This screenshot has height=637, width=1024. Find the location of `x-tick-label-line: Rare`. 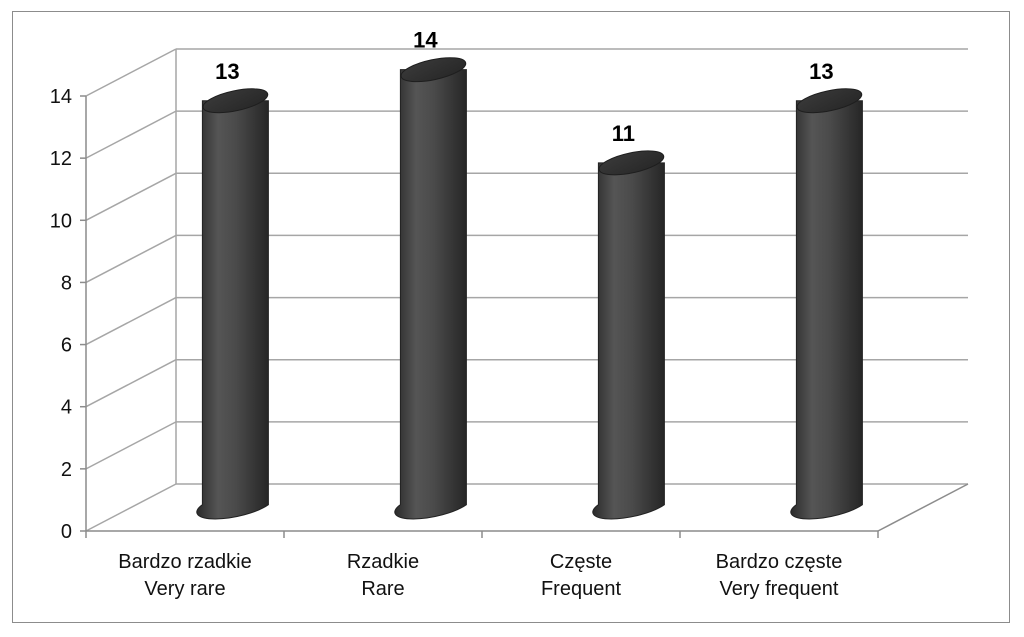

x-tick-label-line: Rare is located at coordinates (382, 589).